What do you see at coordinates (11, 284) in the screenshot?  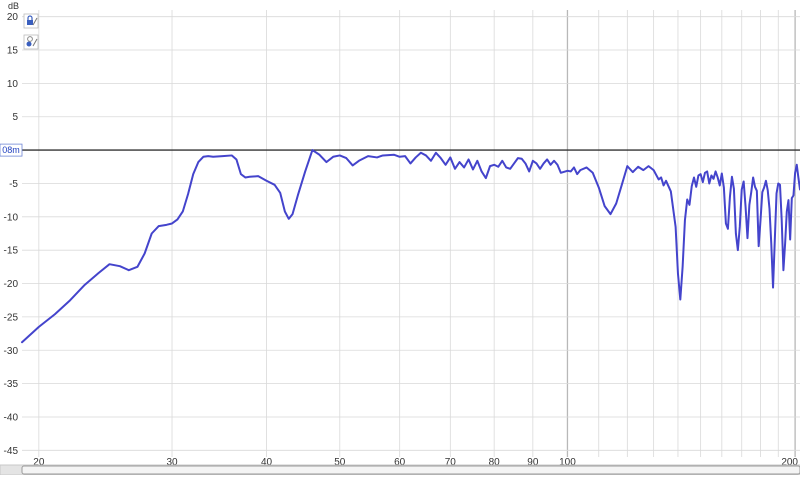 I see `y-tick-label: -20` at bounding box center [11, 284].